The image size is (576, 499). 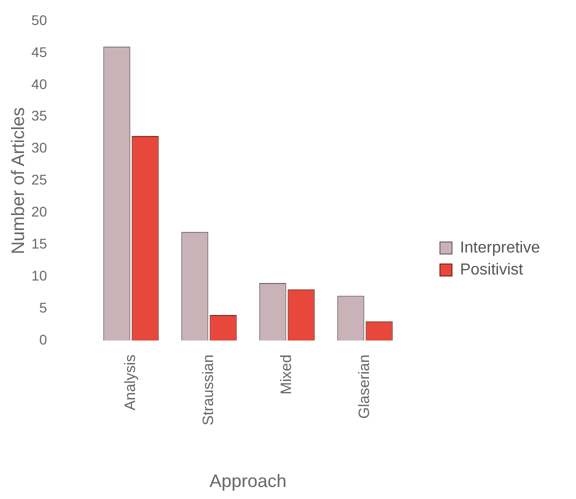 I want to click on y-tick-label: 50, so click(x=39, y=20).